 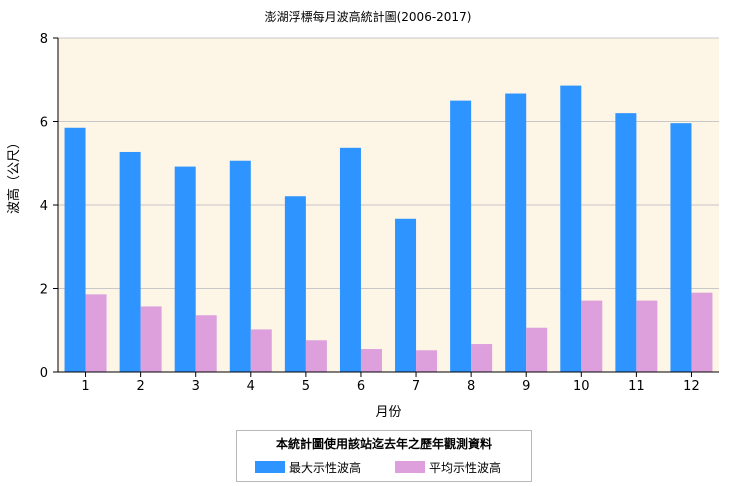 I want to click on legend-item-avg: 平均示性波高, so click(x=448, y=467).